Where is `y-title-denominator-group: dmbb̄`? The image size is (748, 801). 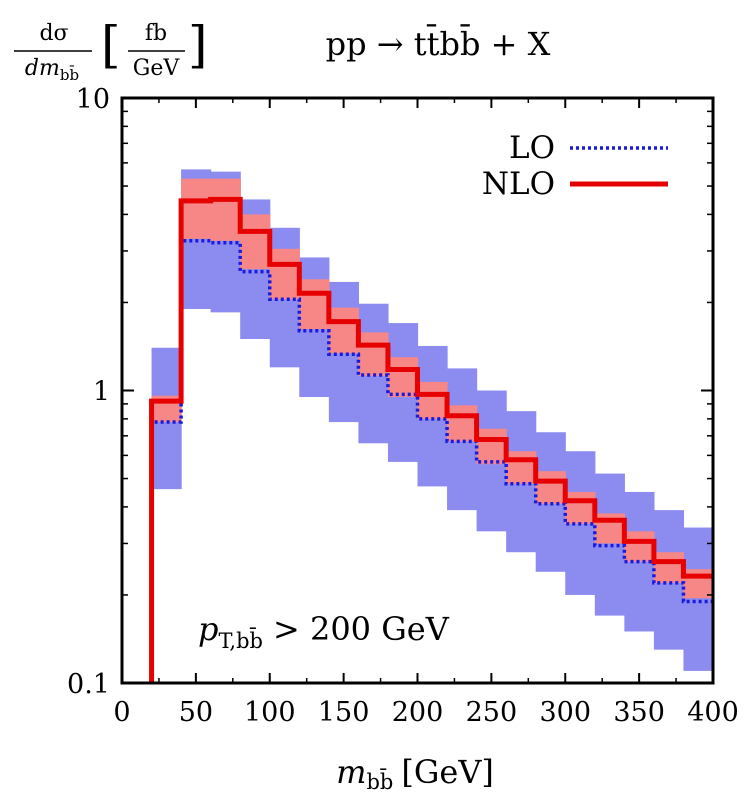 y-title-denominator-group: dmbb̄ is located at coordinates (52, 70).